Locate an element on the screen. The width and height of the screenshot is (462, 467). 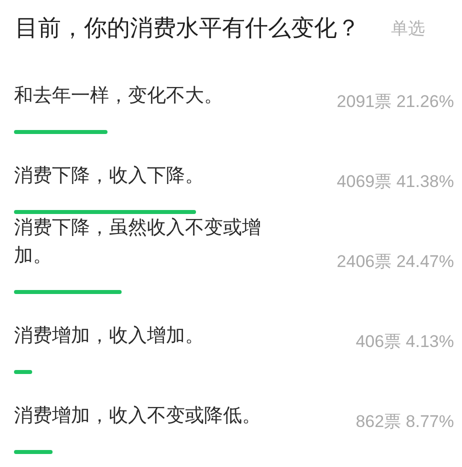
y-tick-label: 消费下降，收入下降。 is located at coordinates (109, 176).